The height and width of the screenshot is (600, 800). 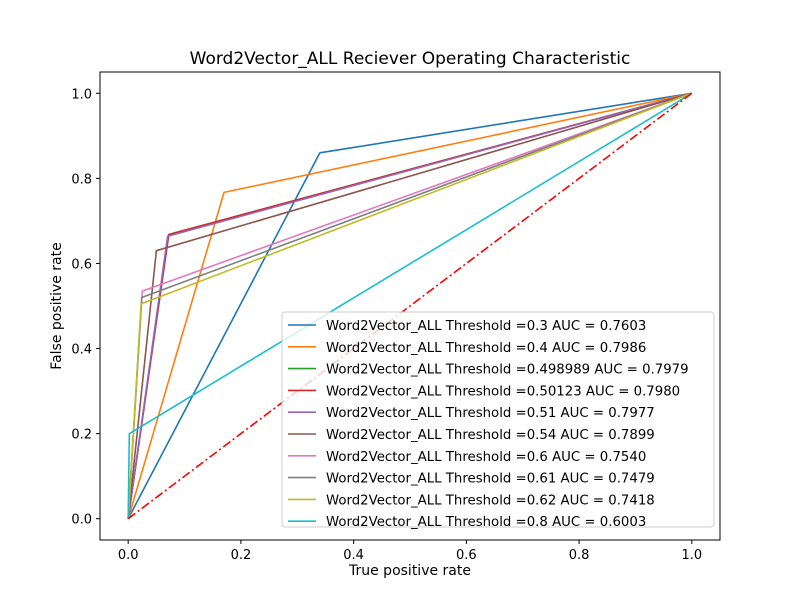 I want to click on y-tick-label: 1.0, so click(x=81, y=94).